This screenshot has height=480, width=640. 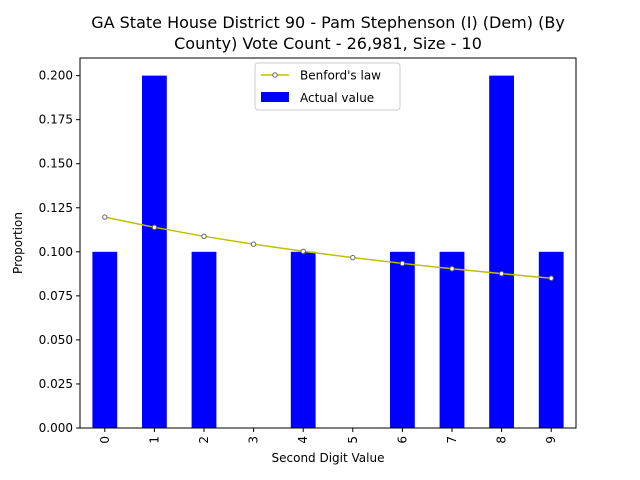 I want to click on legend-label-benford: Benford's law, so click(x=340, y=76).